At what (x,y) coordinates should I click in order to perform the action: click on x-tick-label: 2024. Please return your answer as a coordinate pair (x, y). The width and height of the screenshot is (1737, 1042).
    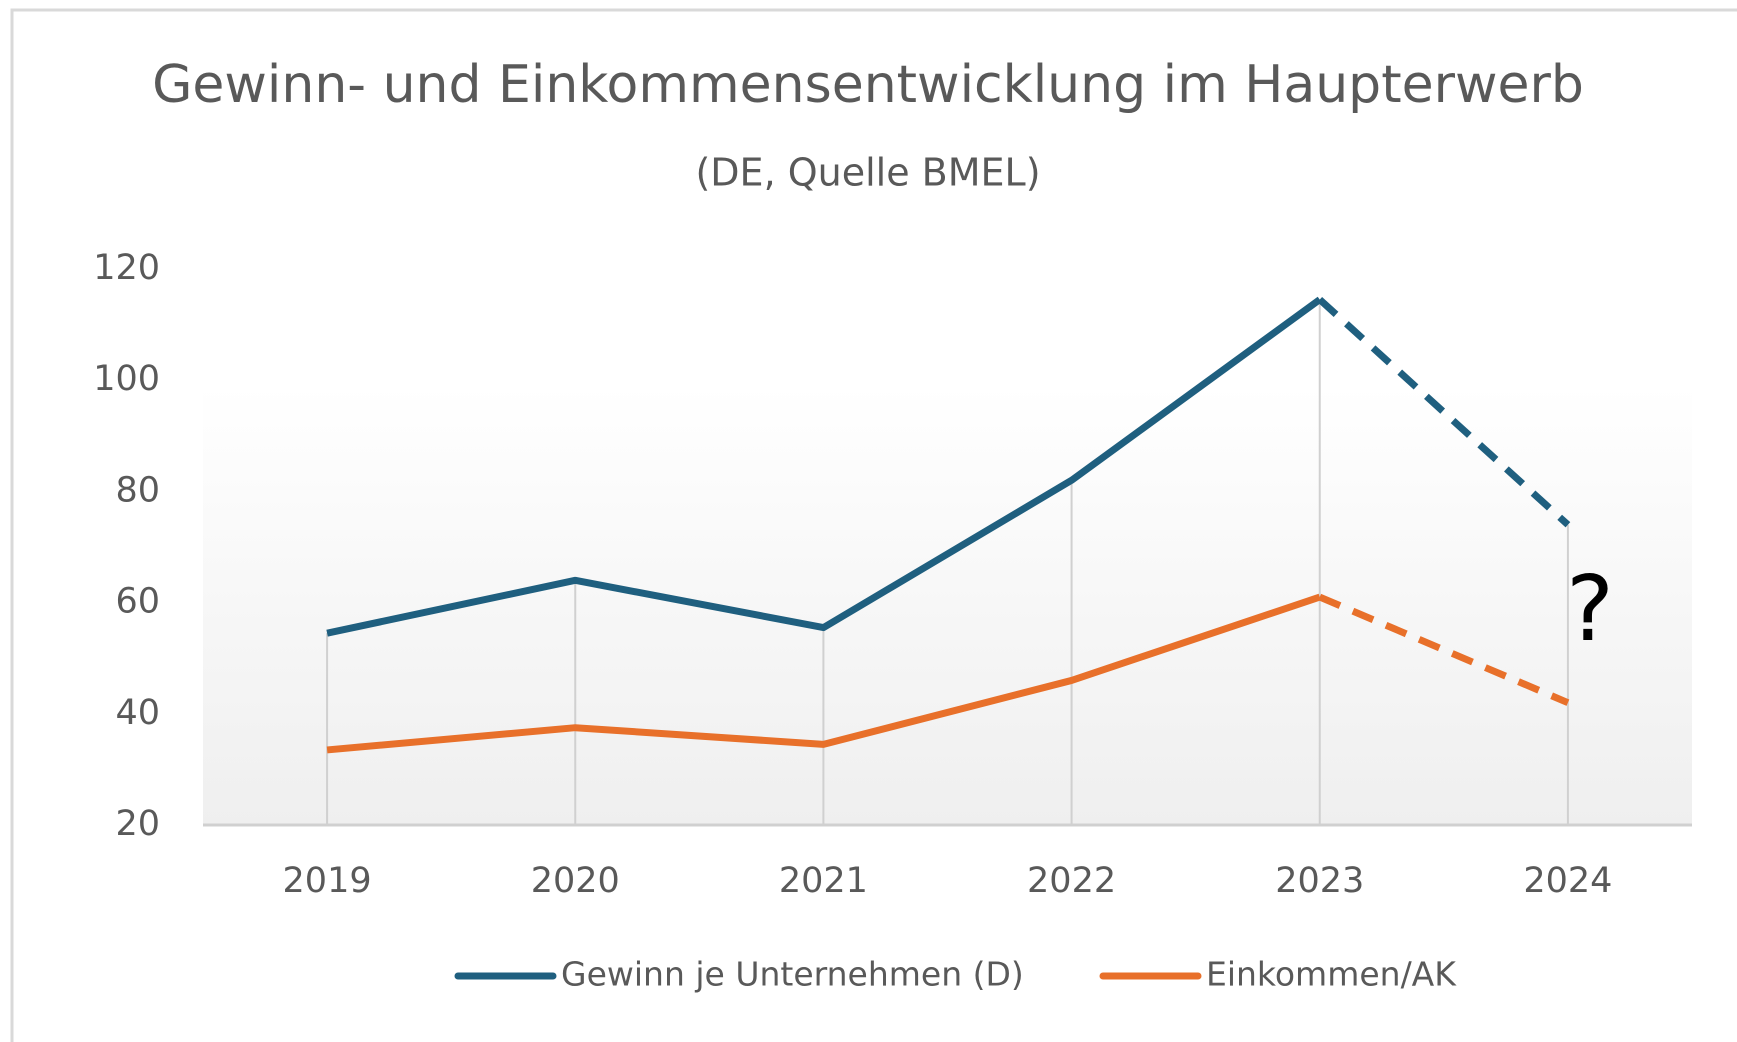
    Looking at the image, I should click on (1567, 881).